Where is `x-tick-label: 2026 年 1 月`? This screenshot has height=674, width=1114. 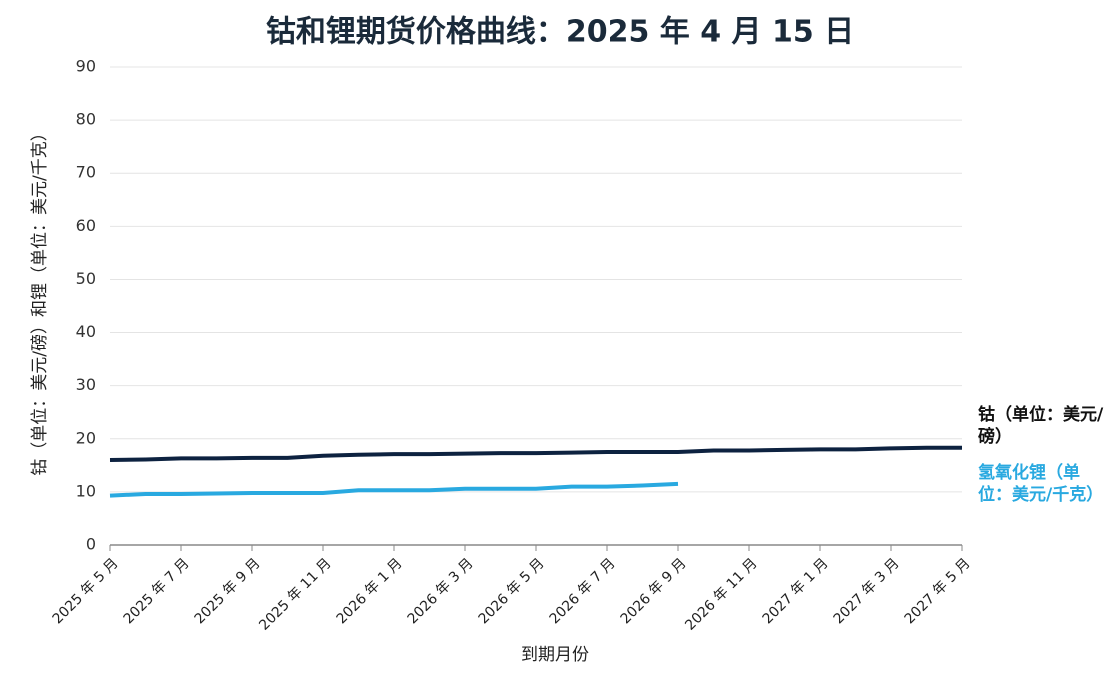 x-tick-label: 2026 年 1 月 is located at coordinates (370, 591).